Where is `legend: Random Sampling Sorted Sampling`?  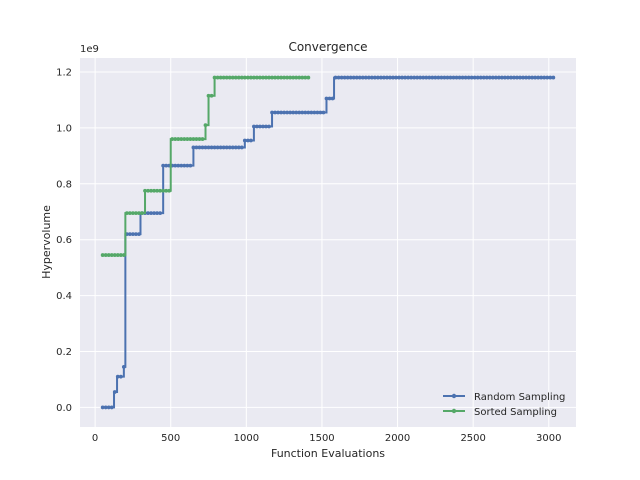
legend: Random Sampling Sorted Sampling is located at coordinates (504, 405).